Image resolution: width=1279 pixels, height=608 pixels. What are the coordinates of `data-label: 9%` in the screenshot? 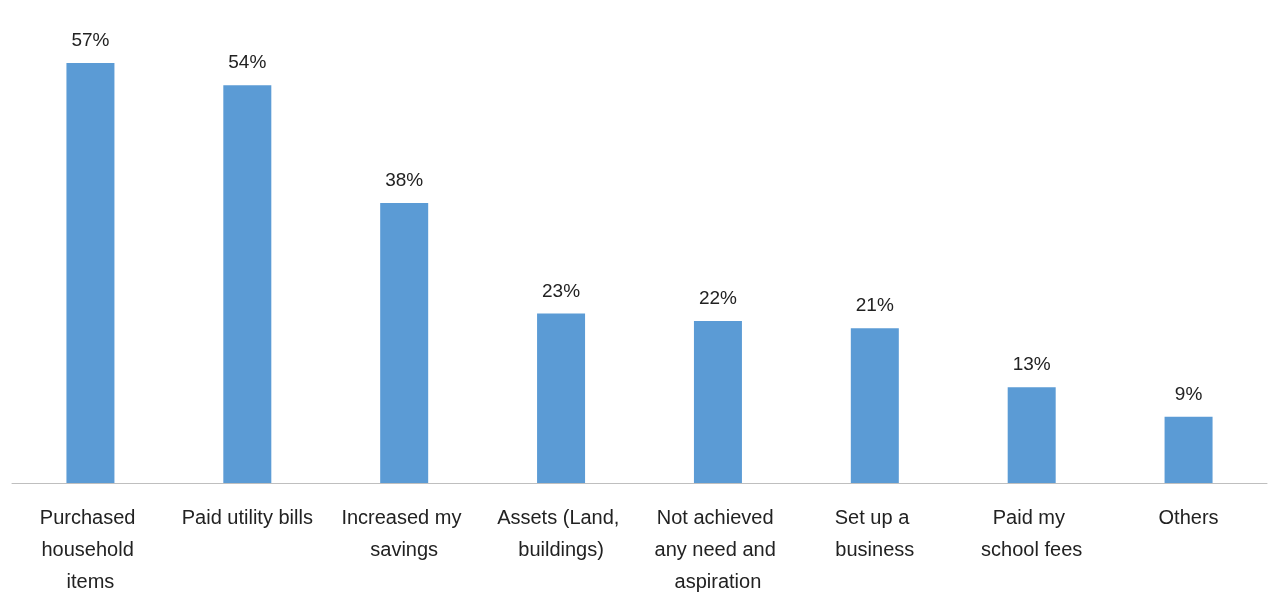 It's located at (1188, 393).